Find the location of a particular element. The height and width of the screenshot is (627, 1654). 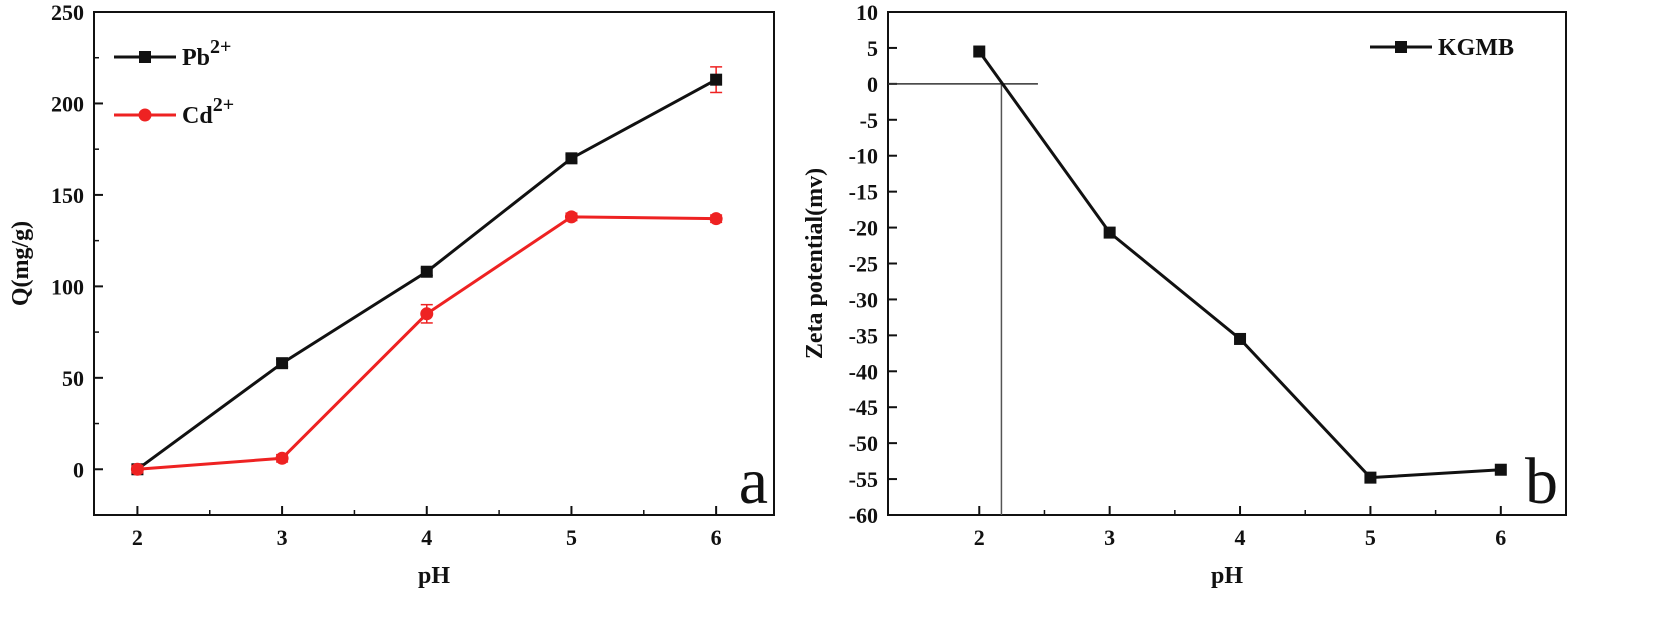

panel-b-x-axis-label: pH is located at coordinates (1227, 576).